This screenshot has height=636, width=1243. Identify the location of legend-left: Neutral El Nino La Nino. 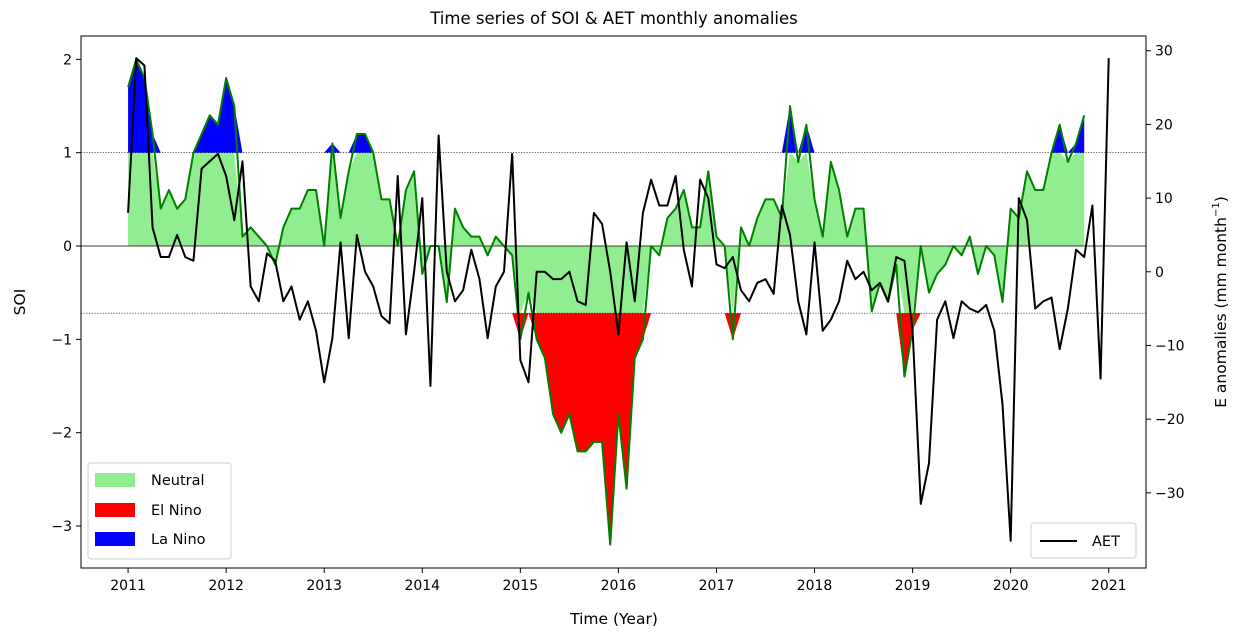
(159, 511).